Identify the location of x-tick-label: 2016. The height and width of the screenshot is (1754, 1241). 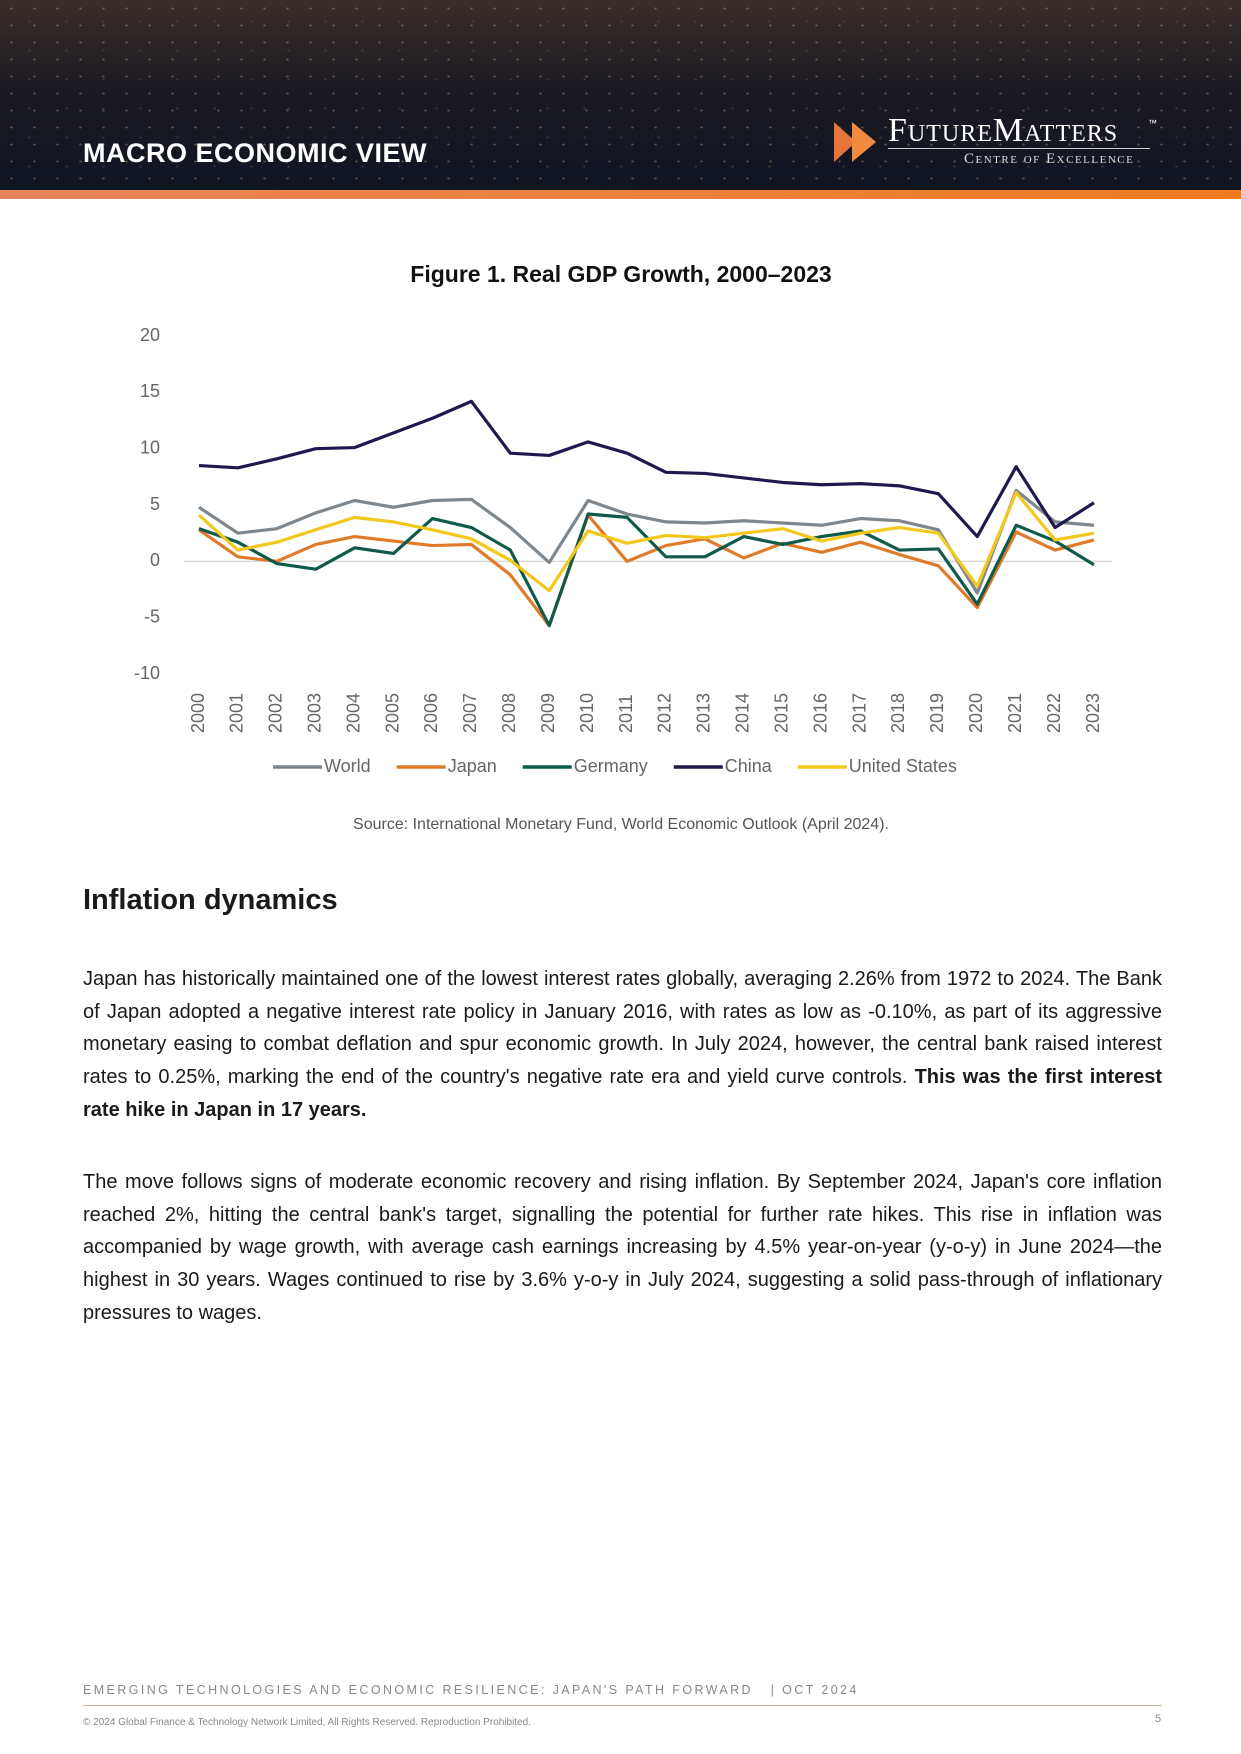
(820, 713).